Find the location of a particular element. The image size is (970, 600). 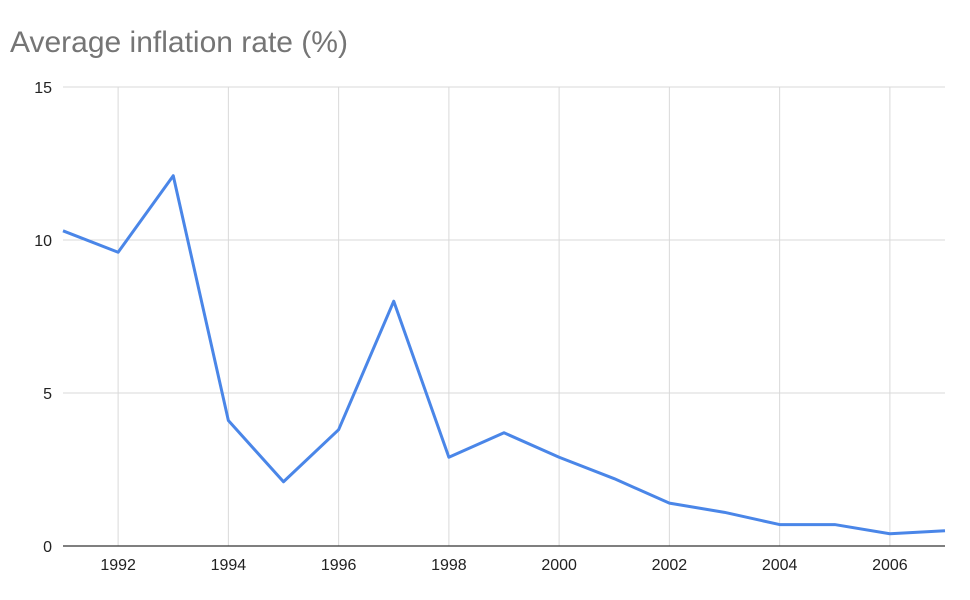

x-tick-label: 1992 is located at coordinates (118, 565).